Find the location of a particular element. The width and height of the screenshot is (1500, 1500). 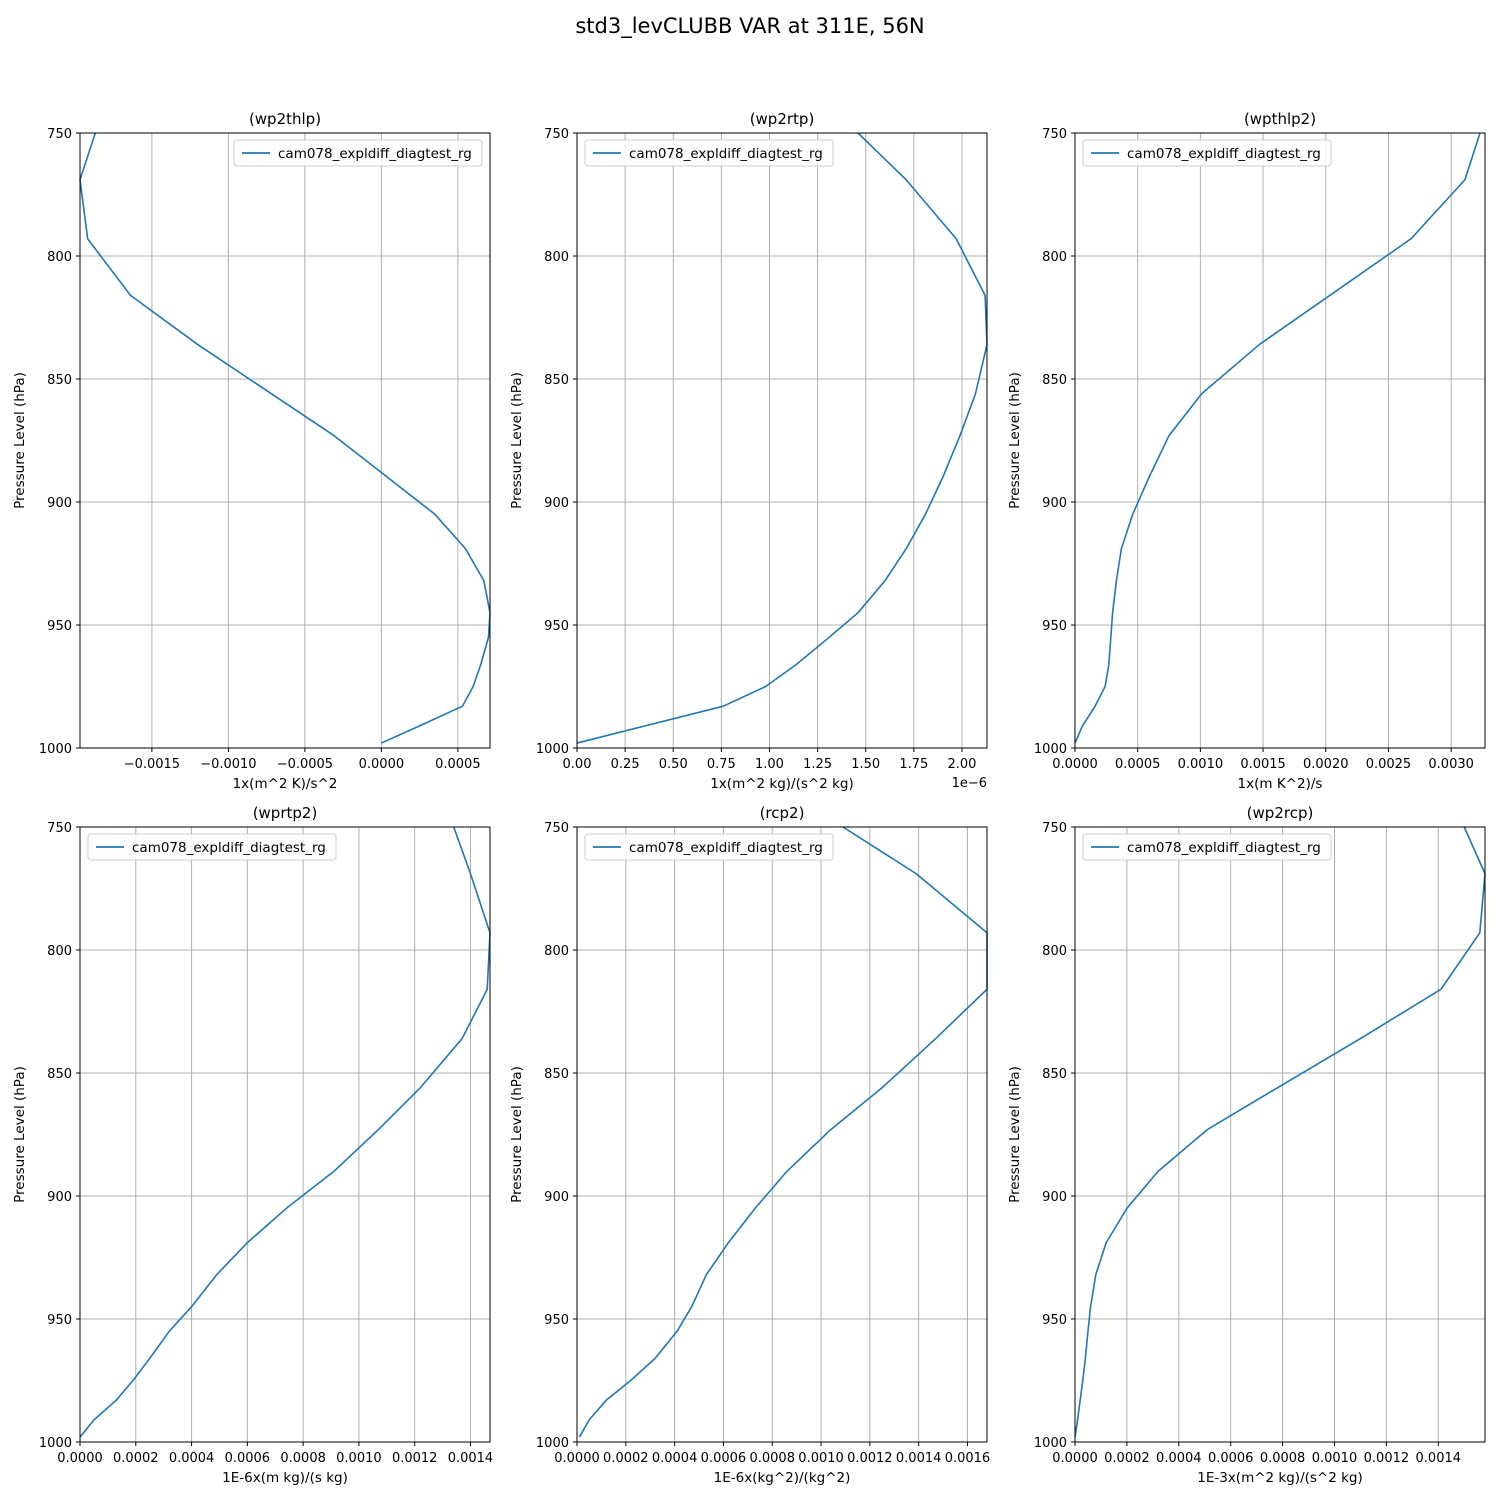

subplot-title: (wprtp2) is located at coordinates (285, 813).